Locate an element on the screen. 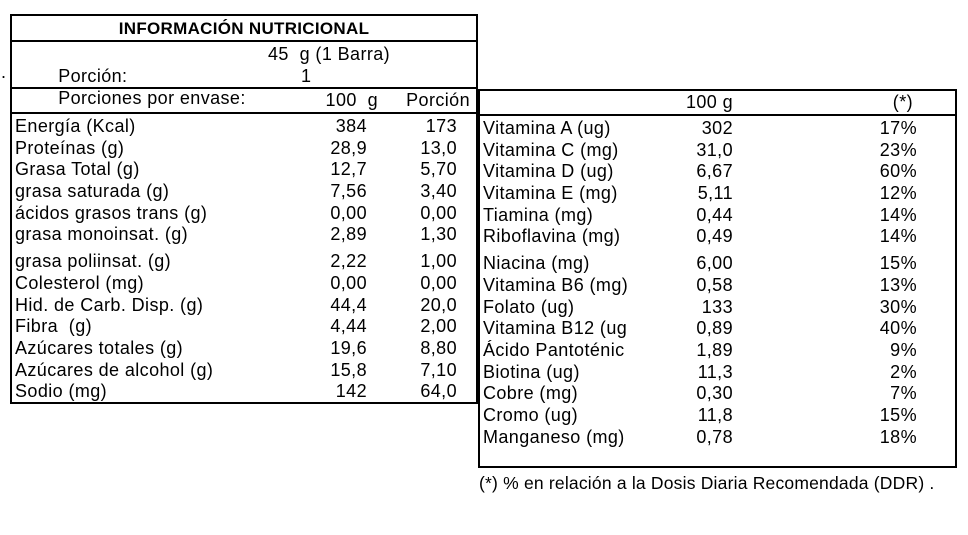  vitamin-row: Vitamina D (ug) 6,67 60% is located at coordinates (717, 172).